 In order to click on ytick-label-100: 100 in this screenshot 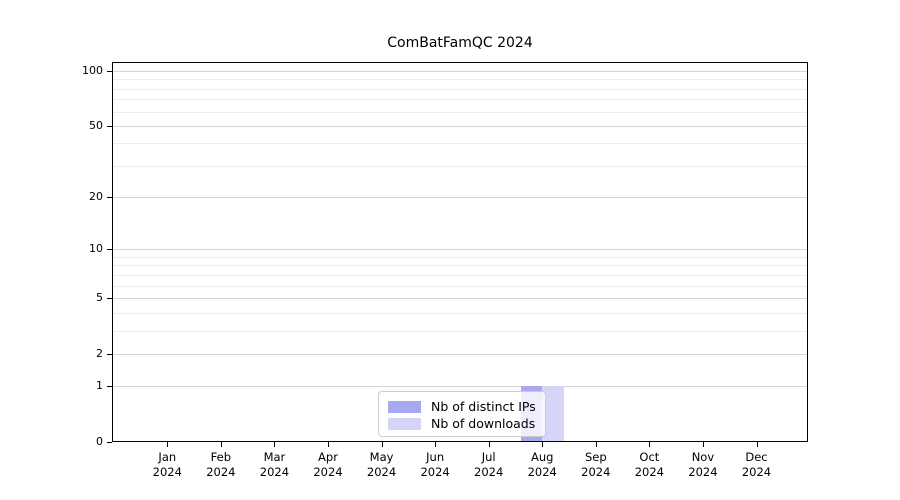, I will do `click(92, 70)`.